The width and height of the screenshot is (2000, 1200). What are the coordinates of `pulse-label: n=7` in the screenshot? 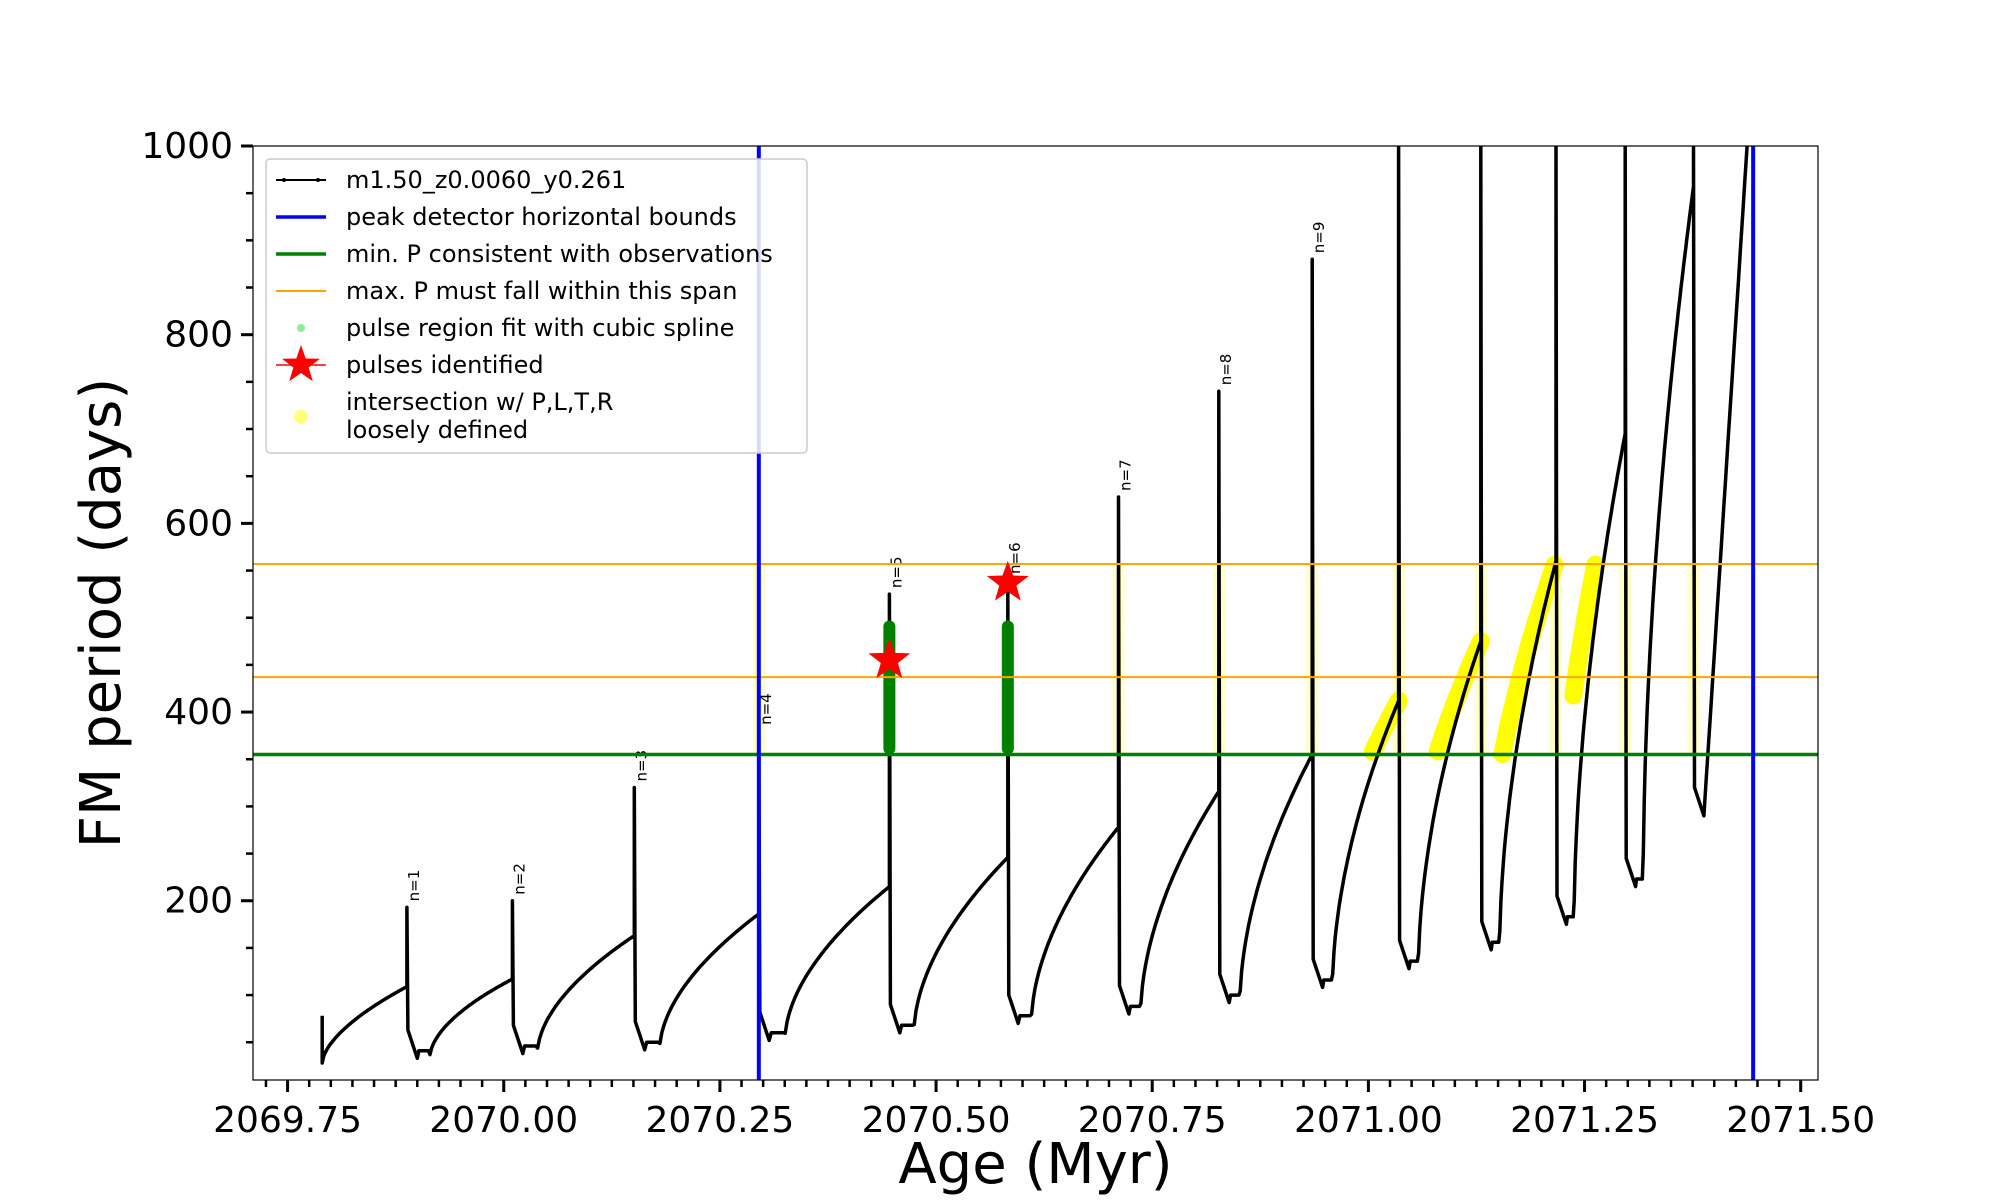 It's located at (1126, 475).